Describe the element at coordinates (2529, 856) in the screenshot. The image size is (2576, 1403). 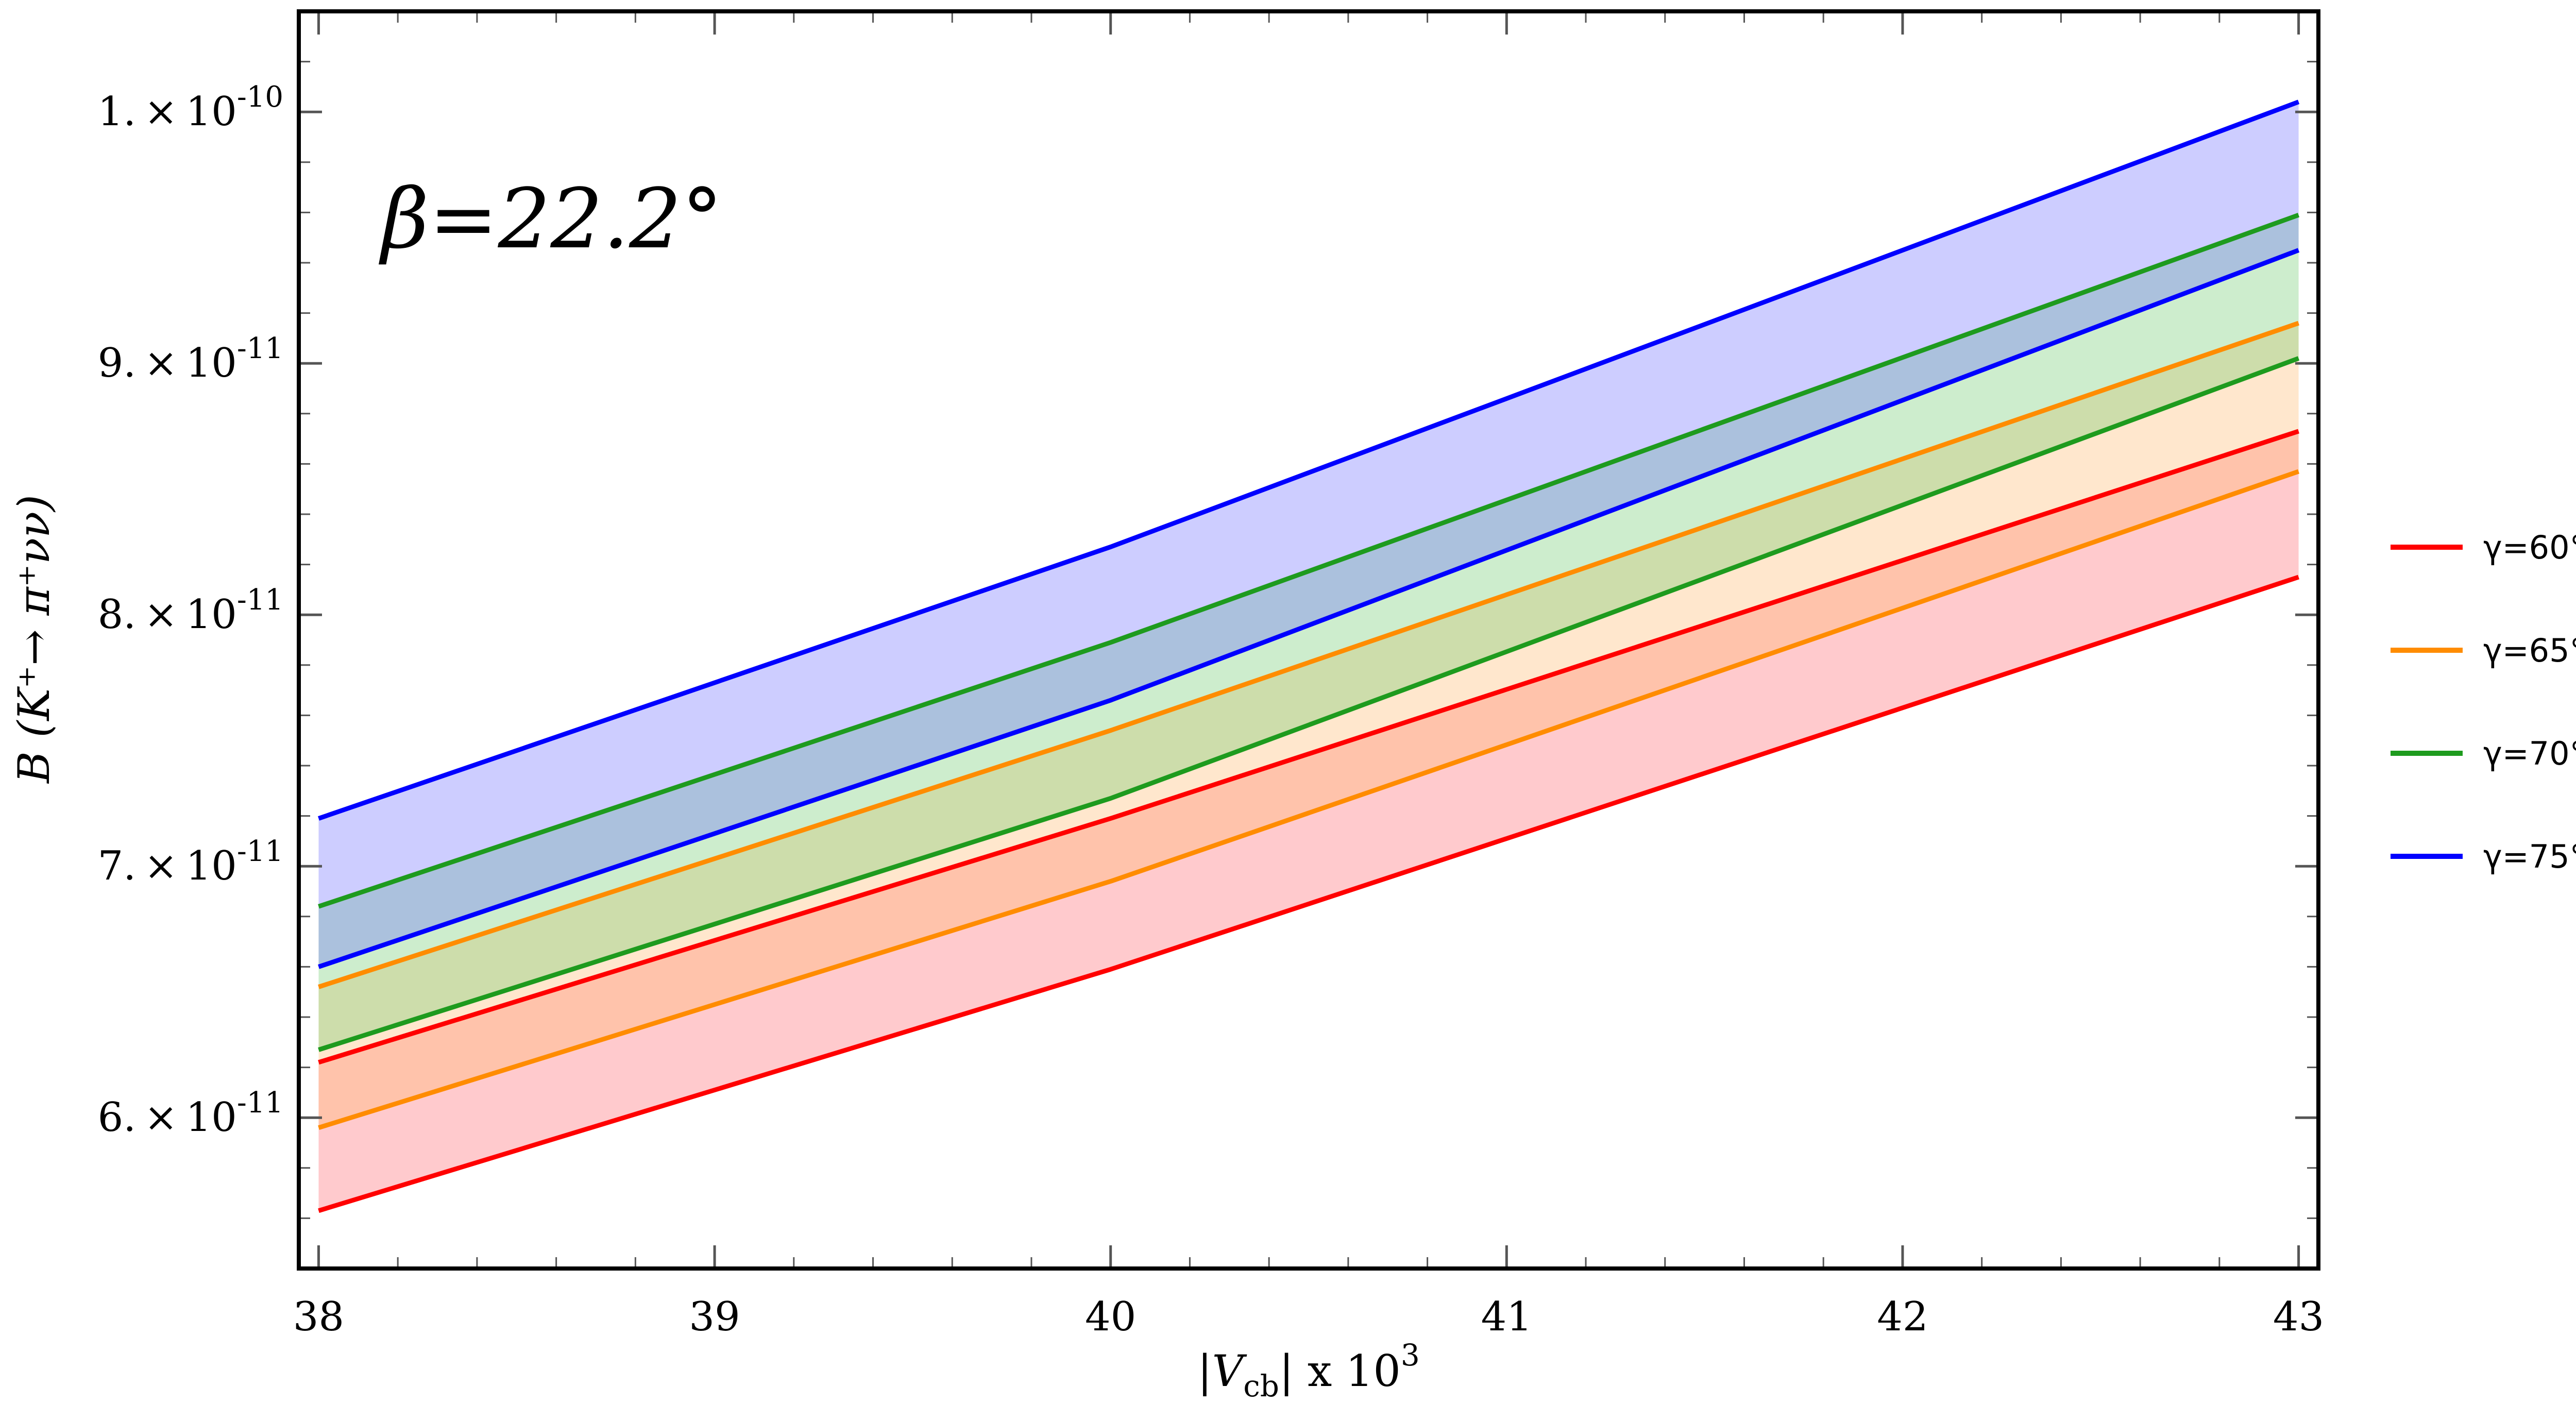
I see `legend-label-gamma-75: γ=75°` at that location.